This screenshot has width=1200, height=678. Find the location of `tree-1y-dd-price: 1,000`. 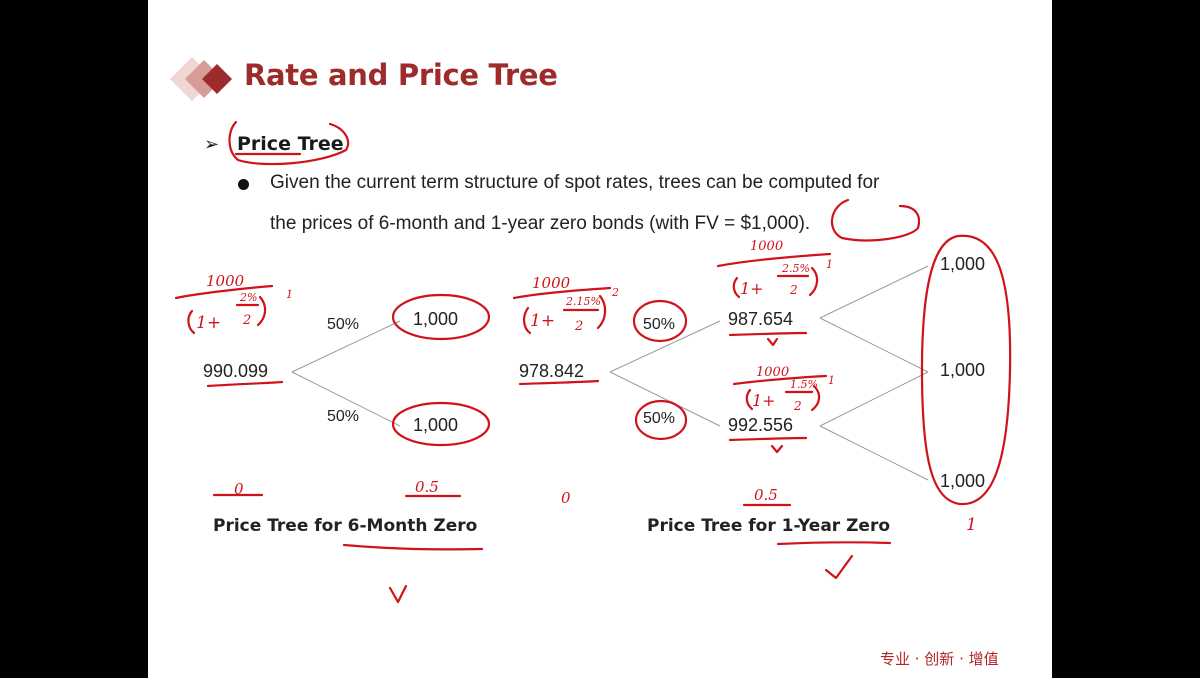

tree-1y-dd-price: 1,000 is located at coordinates (963, 481).